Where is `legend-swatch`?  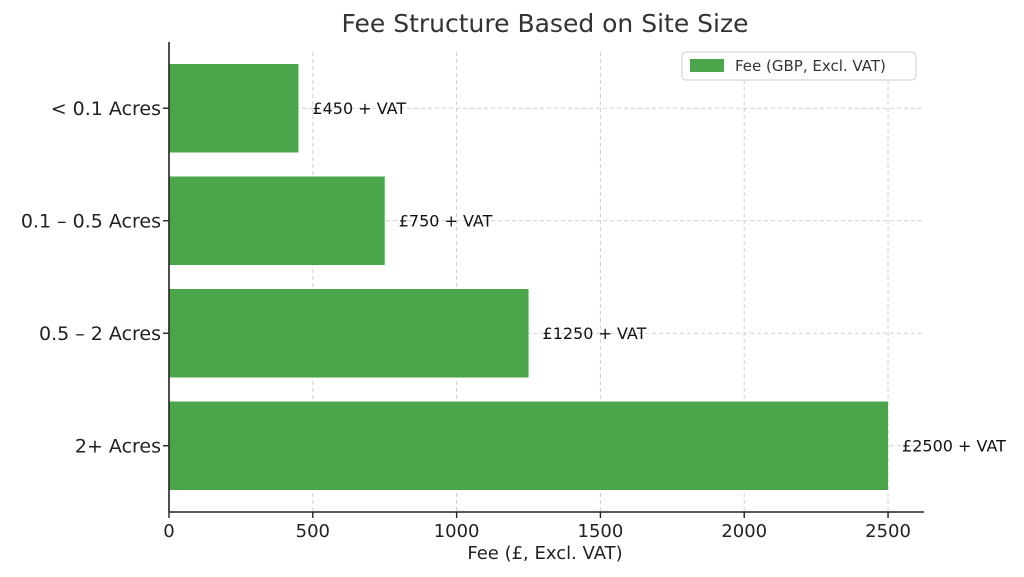 legend-swatch is located at coordinates (707, 65).